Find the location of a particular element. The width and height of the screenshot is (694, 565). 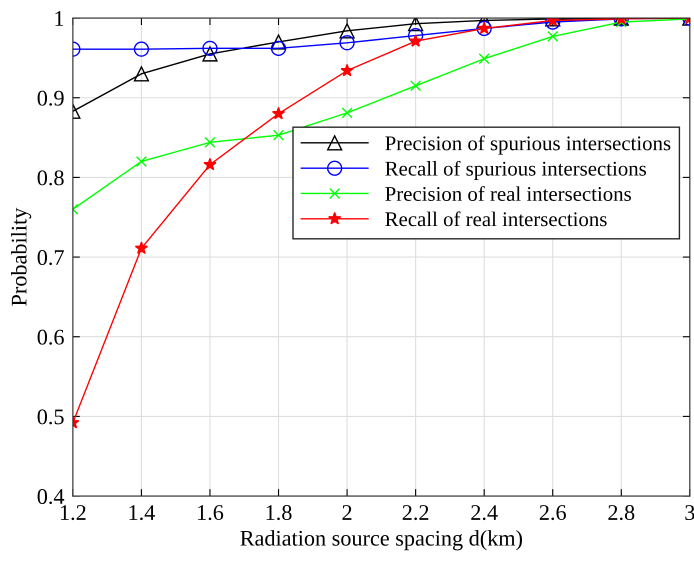

x-tick-label: 2.4 is located at coordinates (484, 512).